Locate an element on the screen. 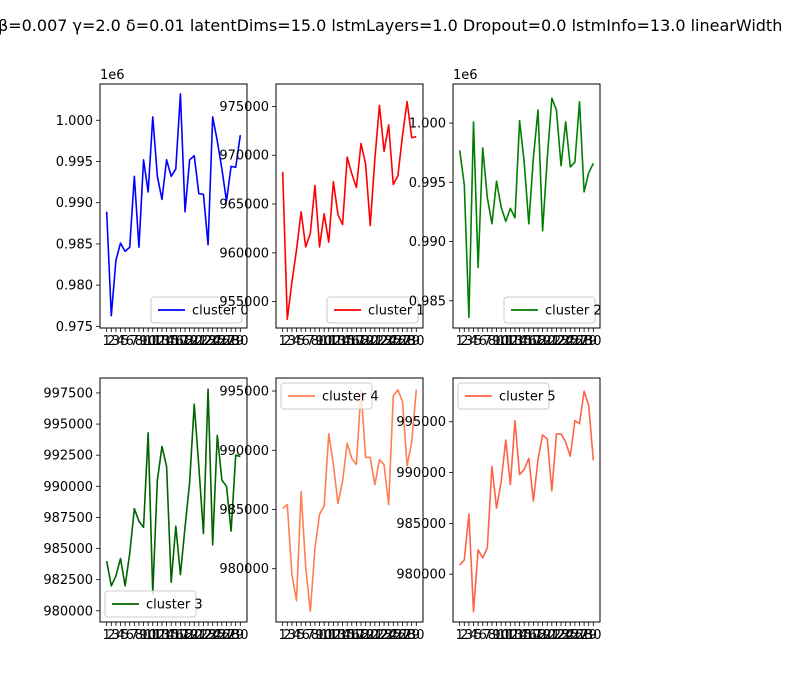 The image size is (800, 700). x-tick-label: 27 is located at coordinates (579, 341).